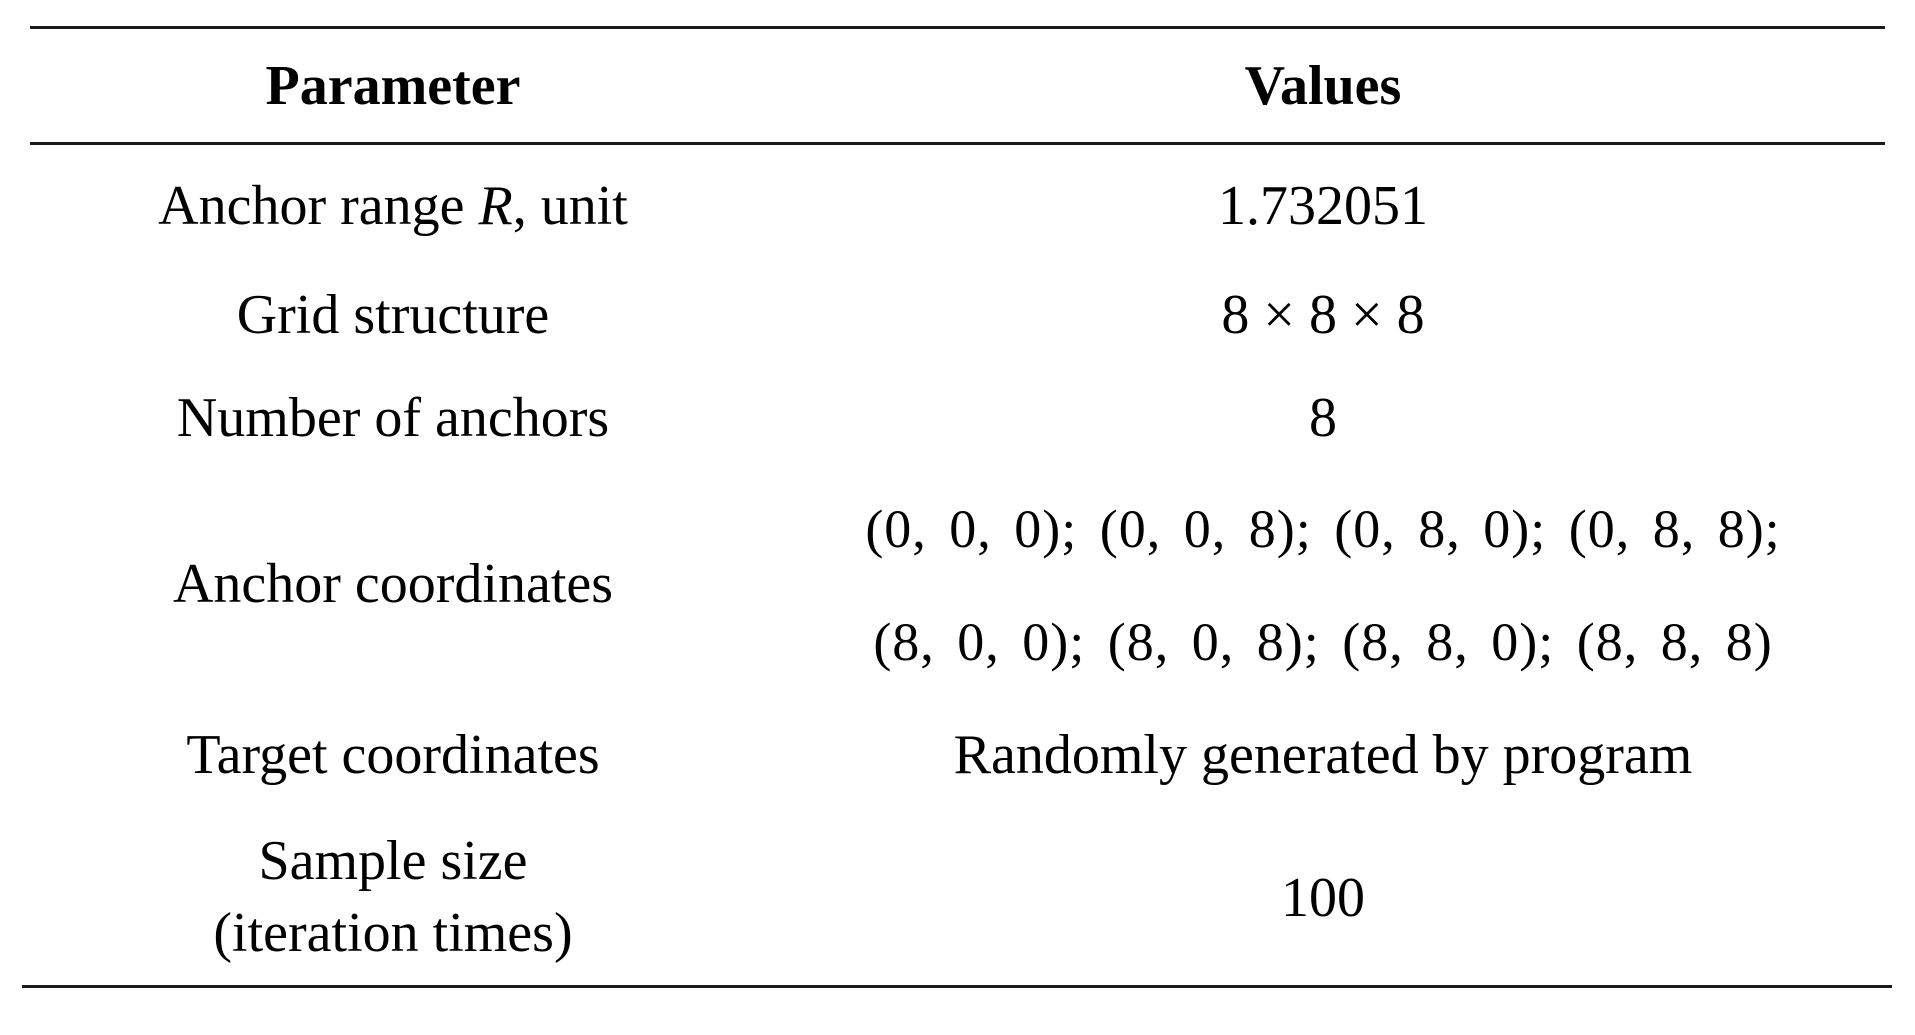 Image resolution: width=1915 pixels, height=1035 pixels. What do you see at coordinates (393, 584) in the screenshot?
I see `row-anchor-coordinates-label: Anchor coordinates` at bounding box center [393, 584].